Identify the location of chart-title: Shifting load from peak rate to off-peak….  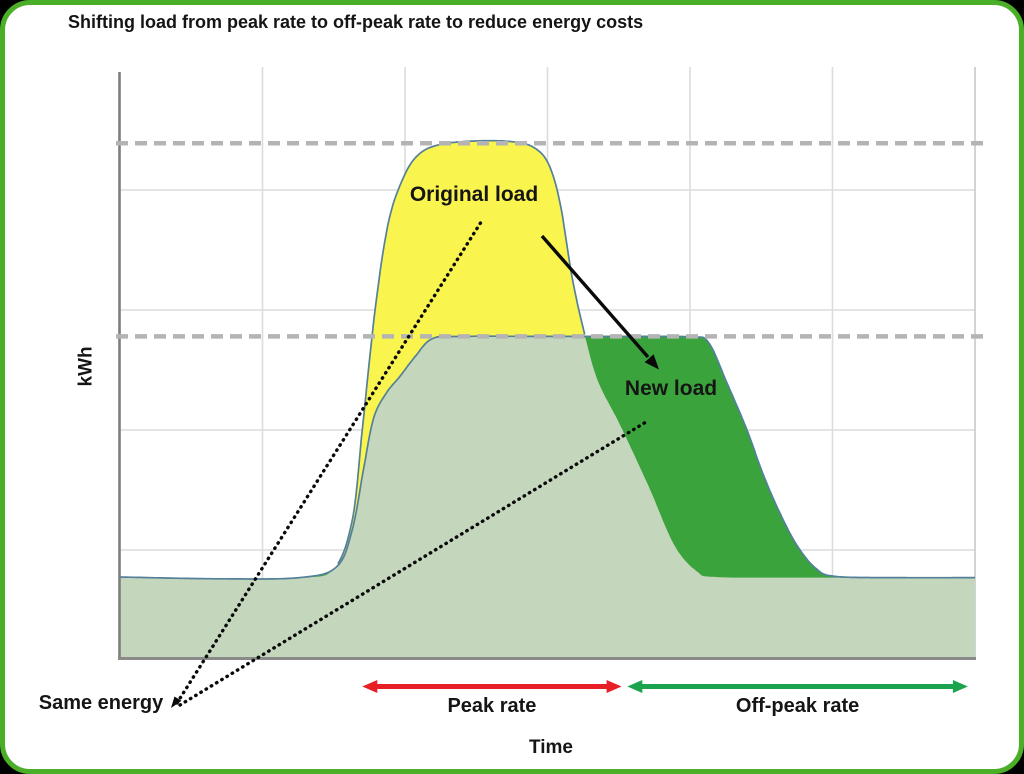
(356, 22).